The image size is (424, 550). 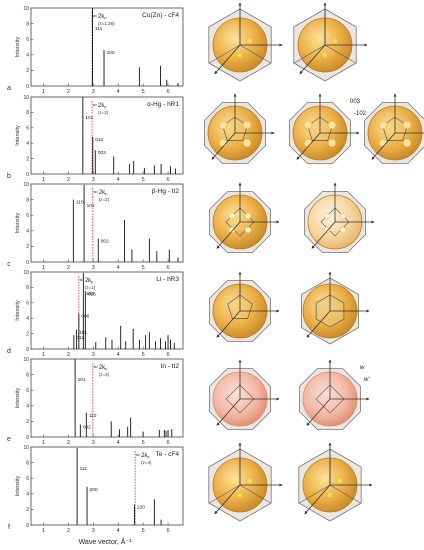 I want to click on chart-title: α-Hg - hR1, so click(x=163, y=104).